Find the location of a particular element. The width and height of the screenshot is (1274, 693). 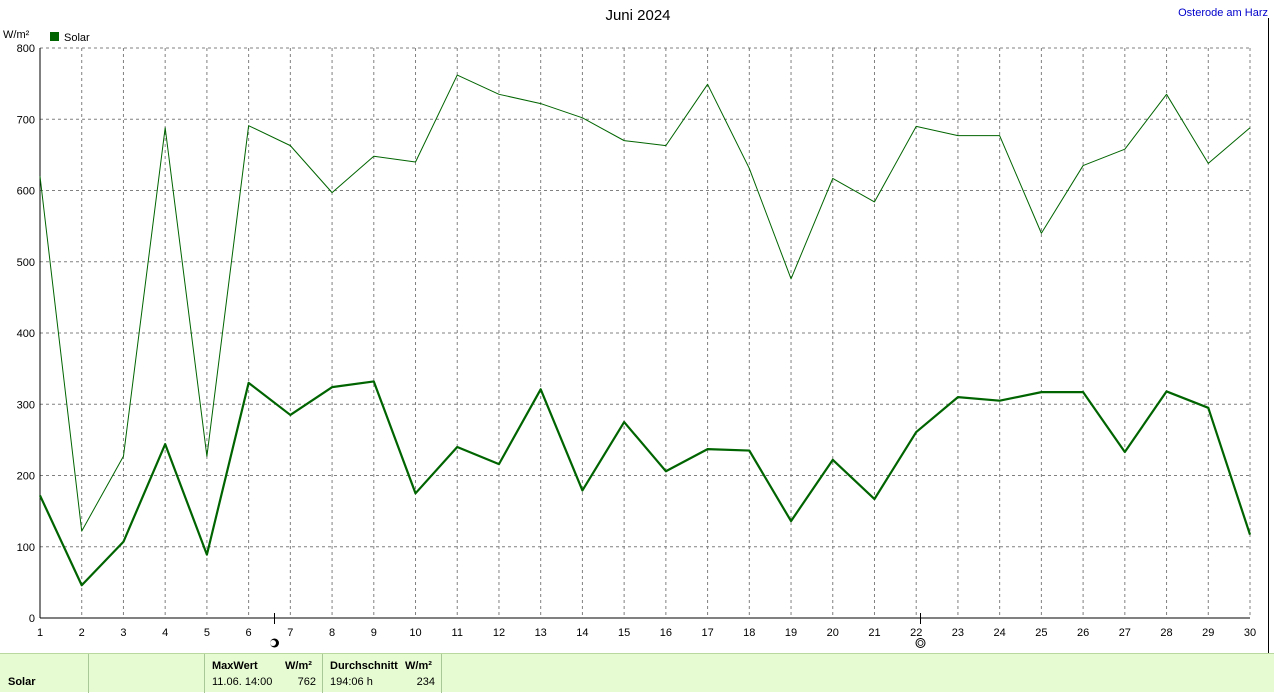

max-header: MaxWert is located at coordinates (235, 666).